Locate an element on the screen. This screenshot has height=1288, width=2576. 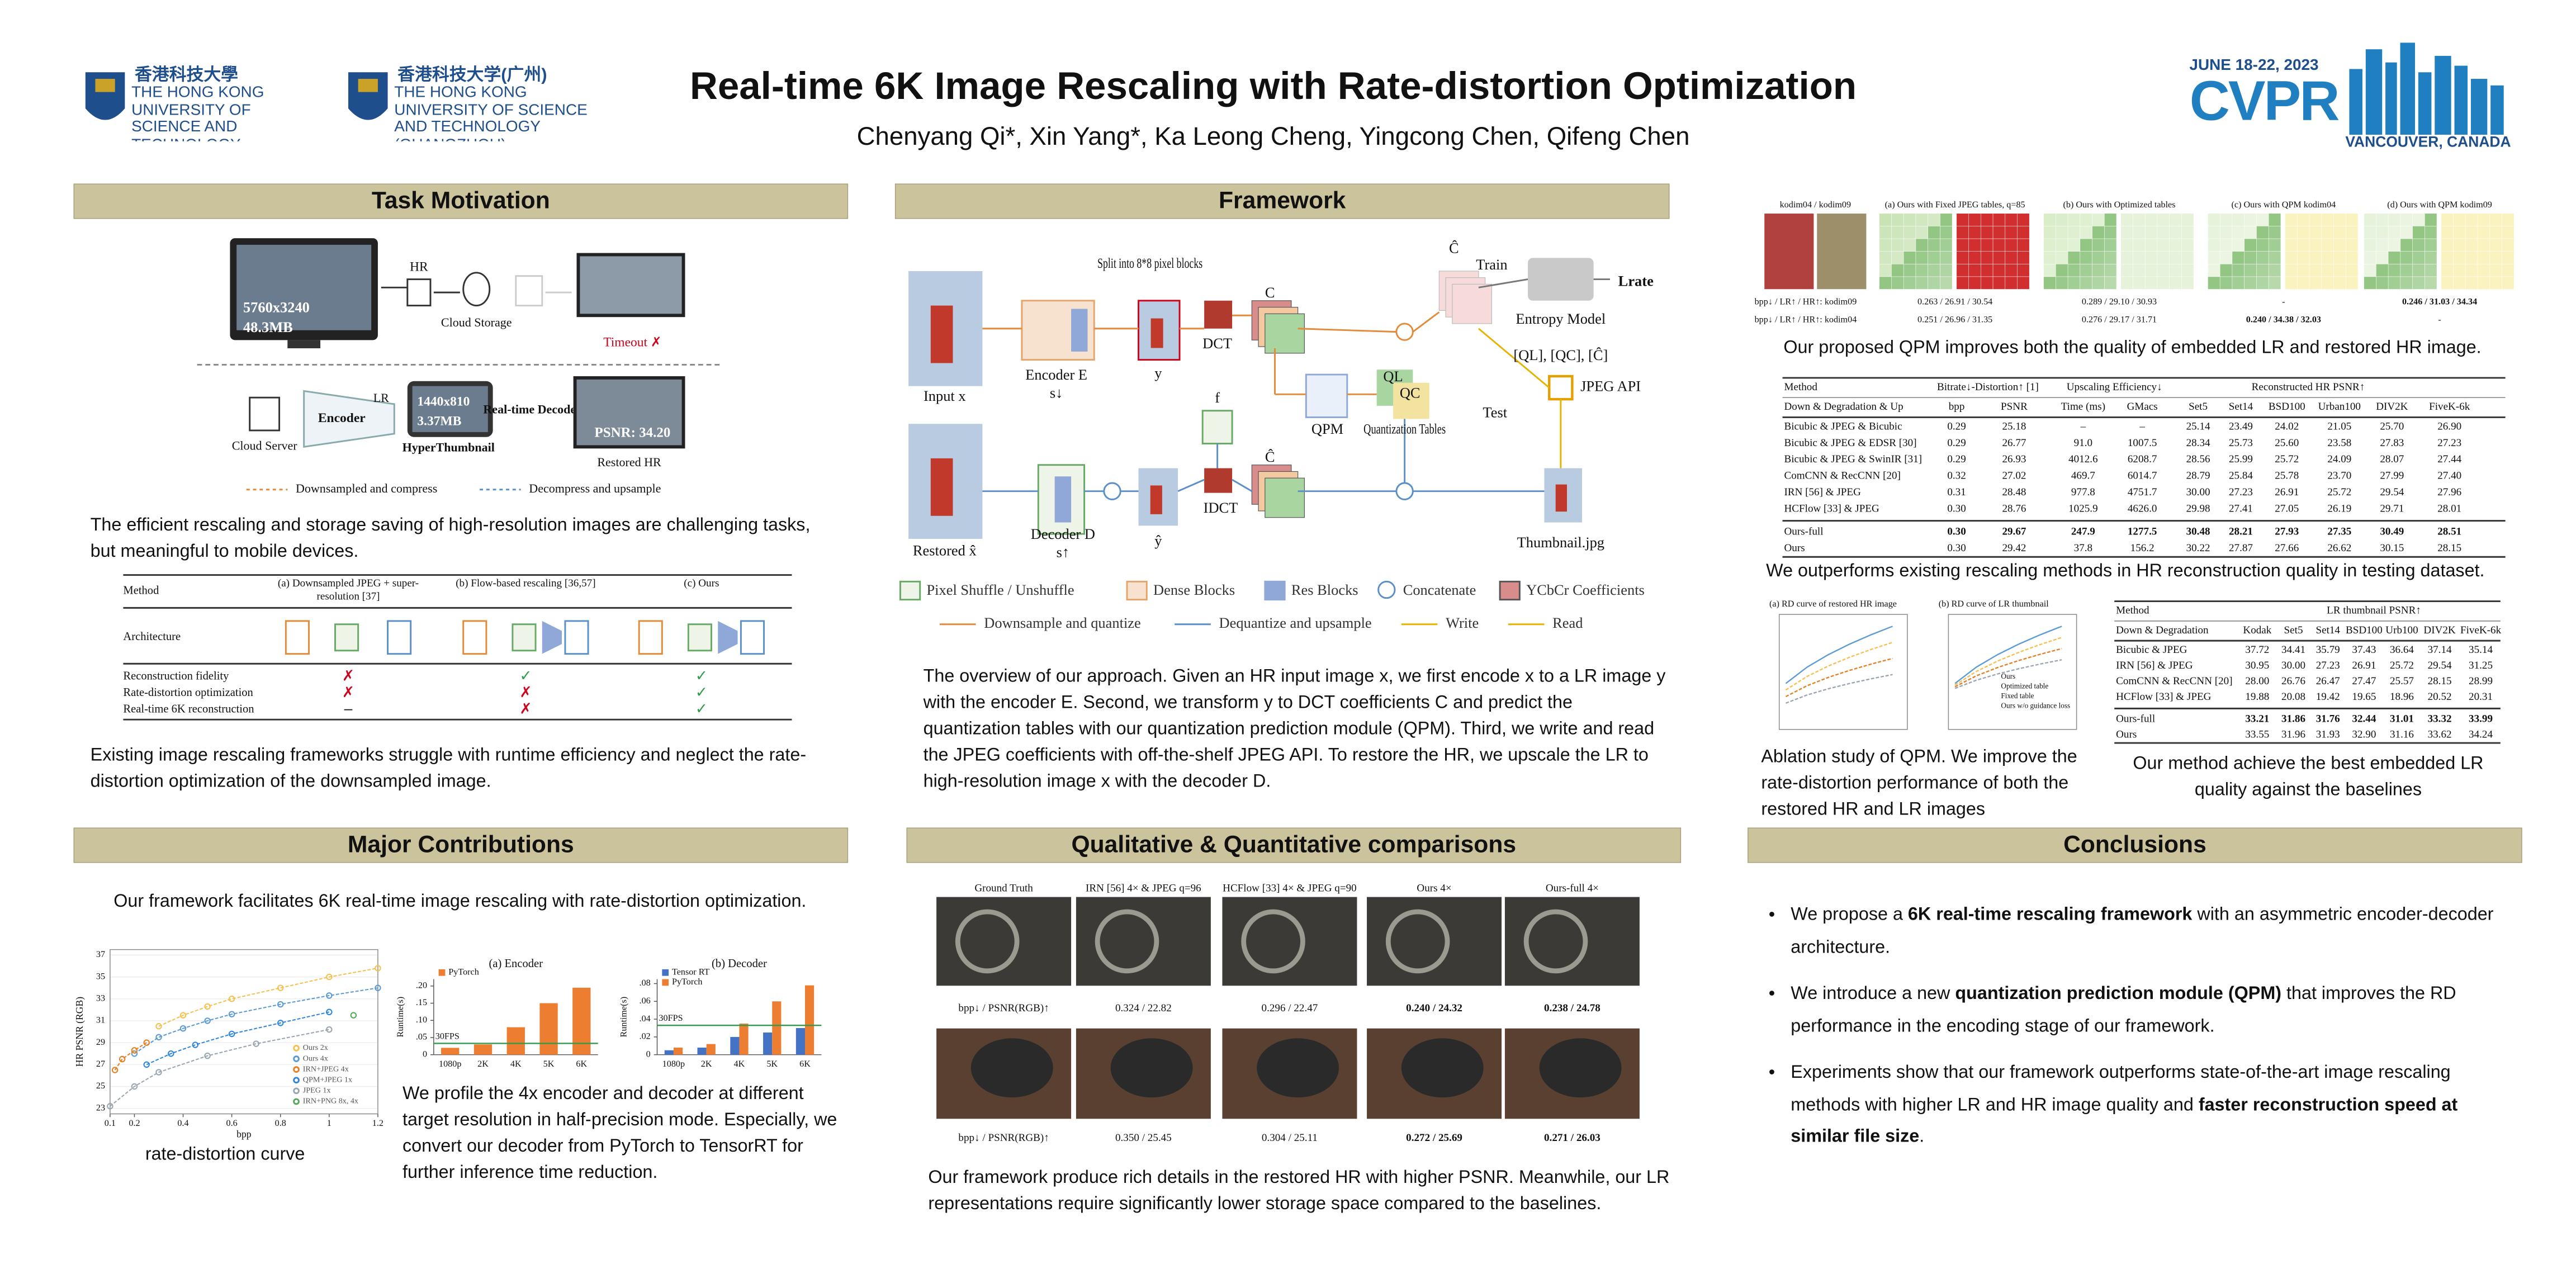
table-mark: ✓ is located at coordinates (701, 675).